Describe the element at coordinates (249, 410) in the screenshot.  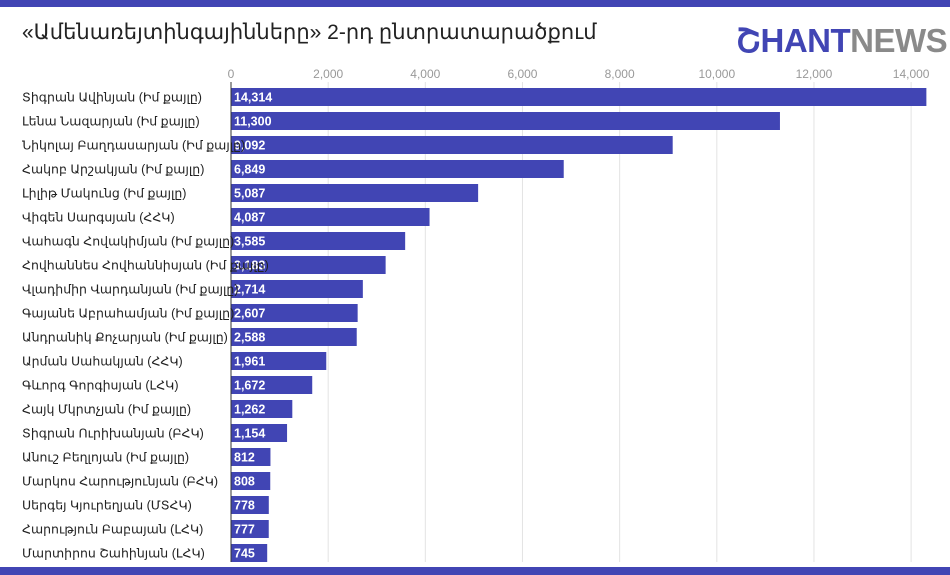
I see `bar-value-label: 1,262` at that location.